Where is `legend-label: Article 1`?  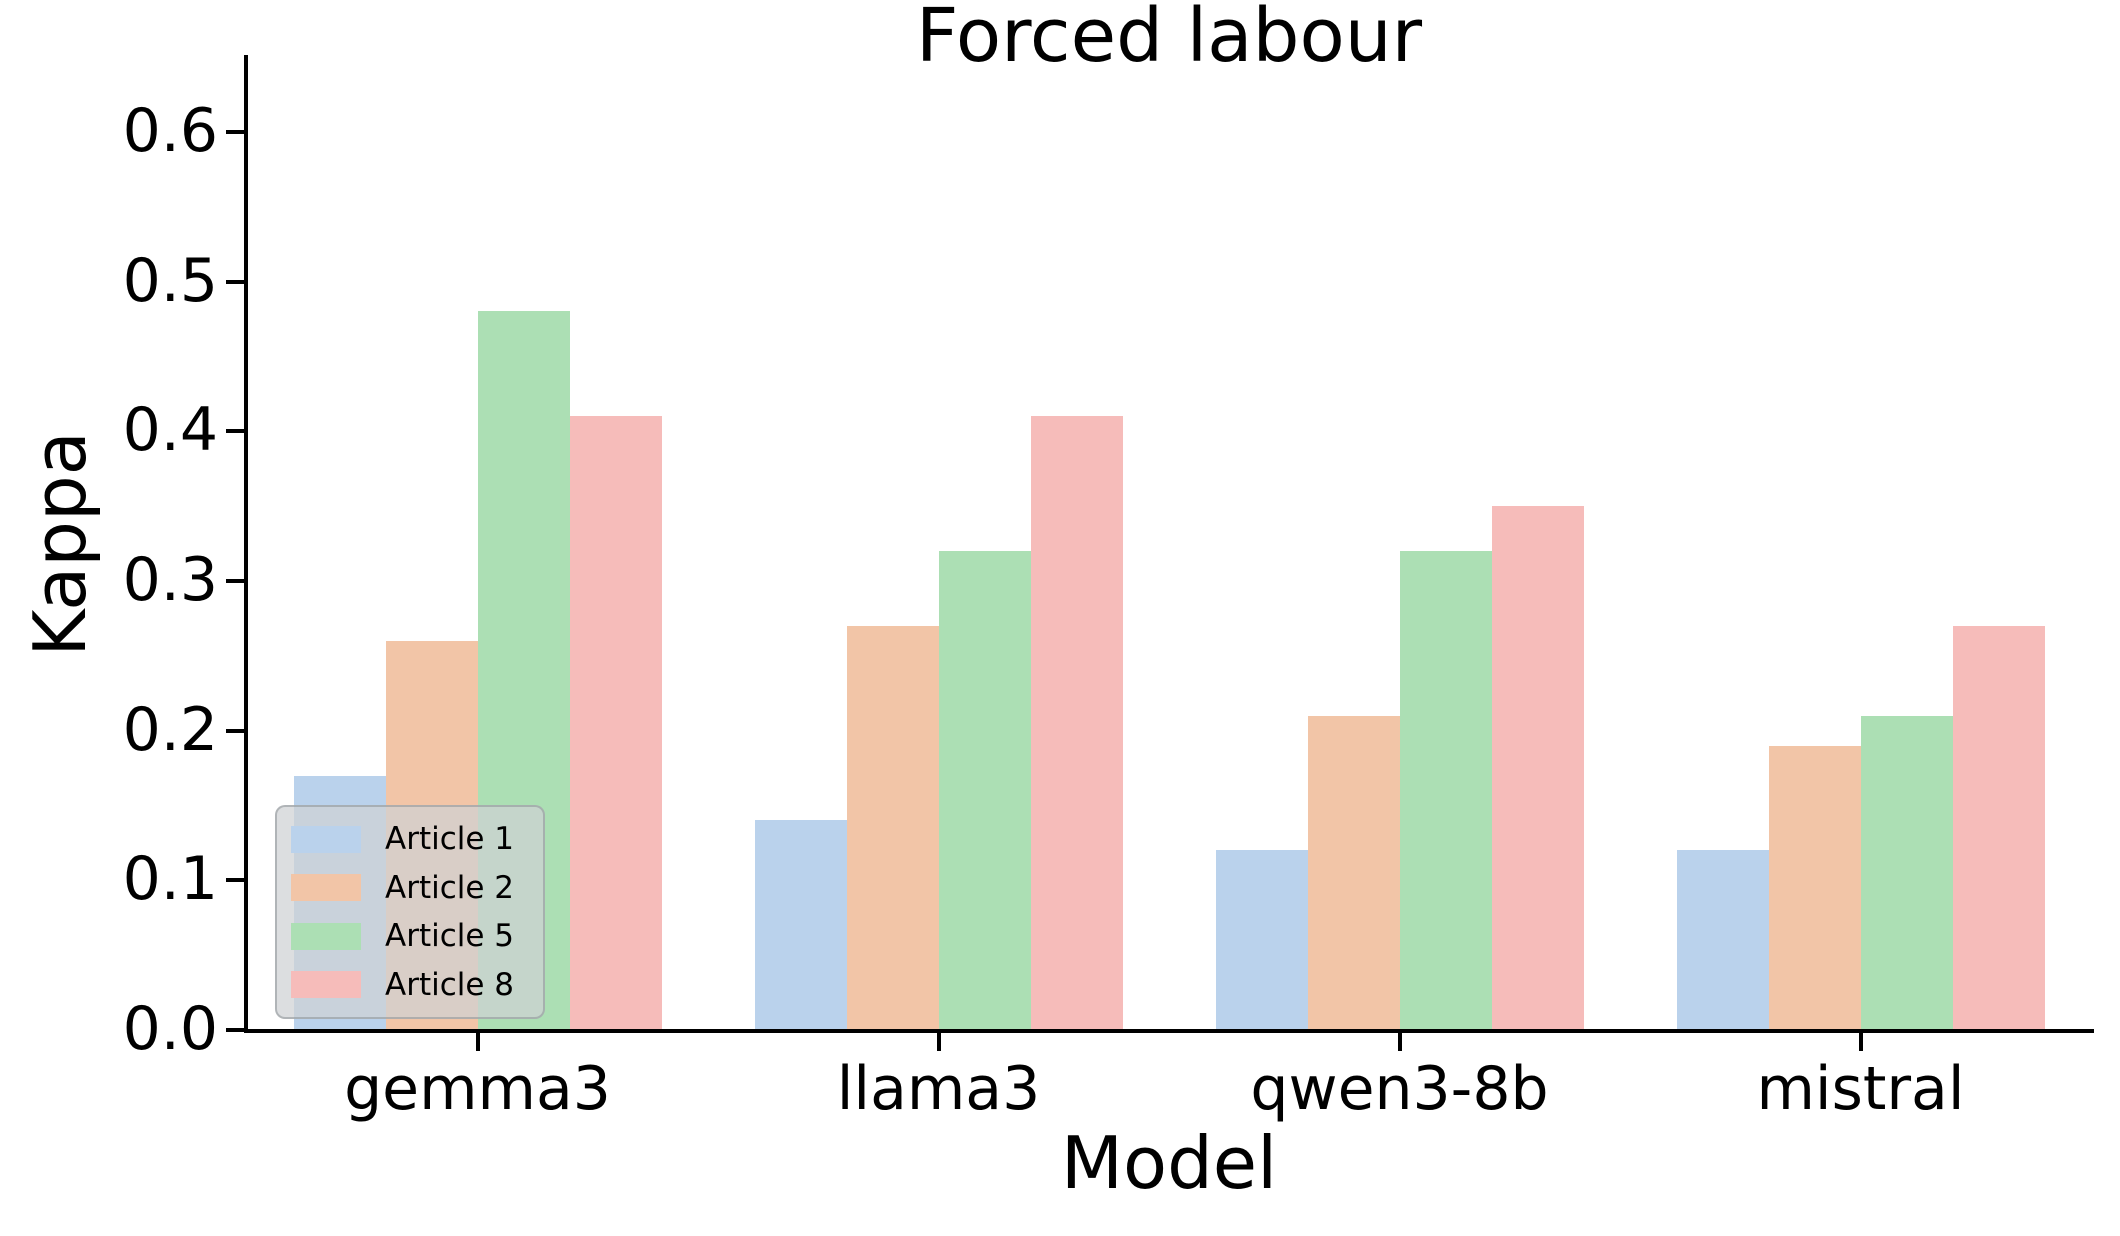 legend-label: Article 1 is located at coordinates (450, 839).